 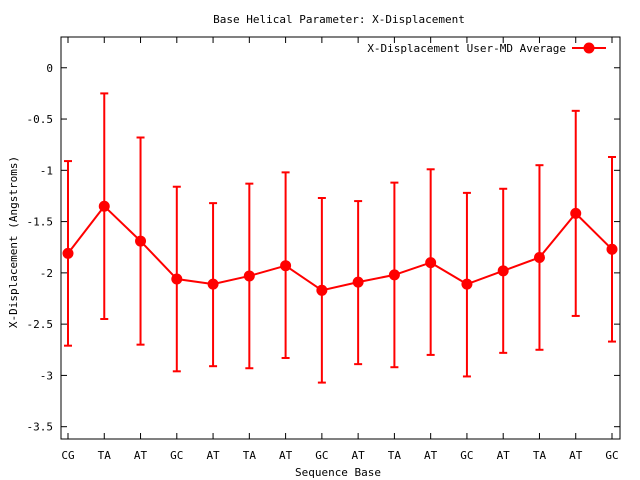 I want to click on x-axis-label: Sequence Base, so click(x=338, y=472).